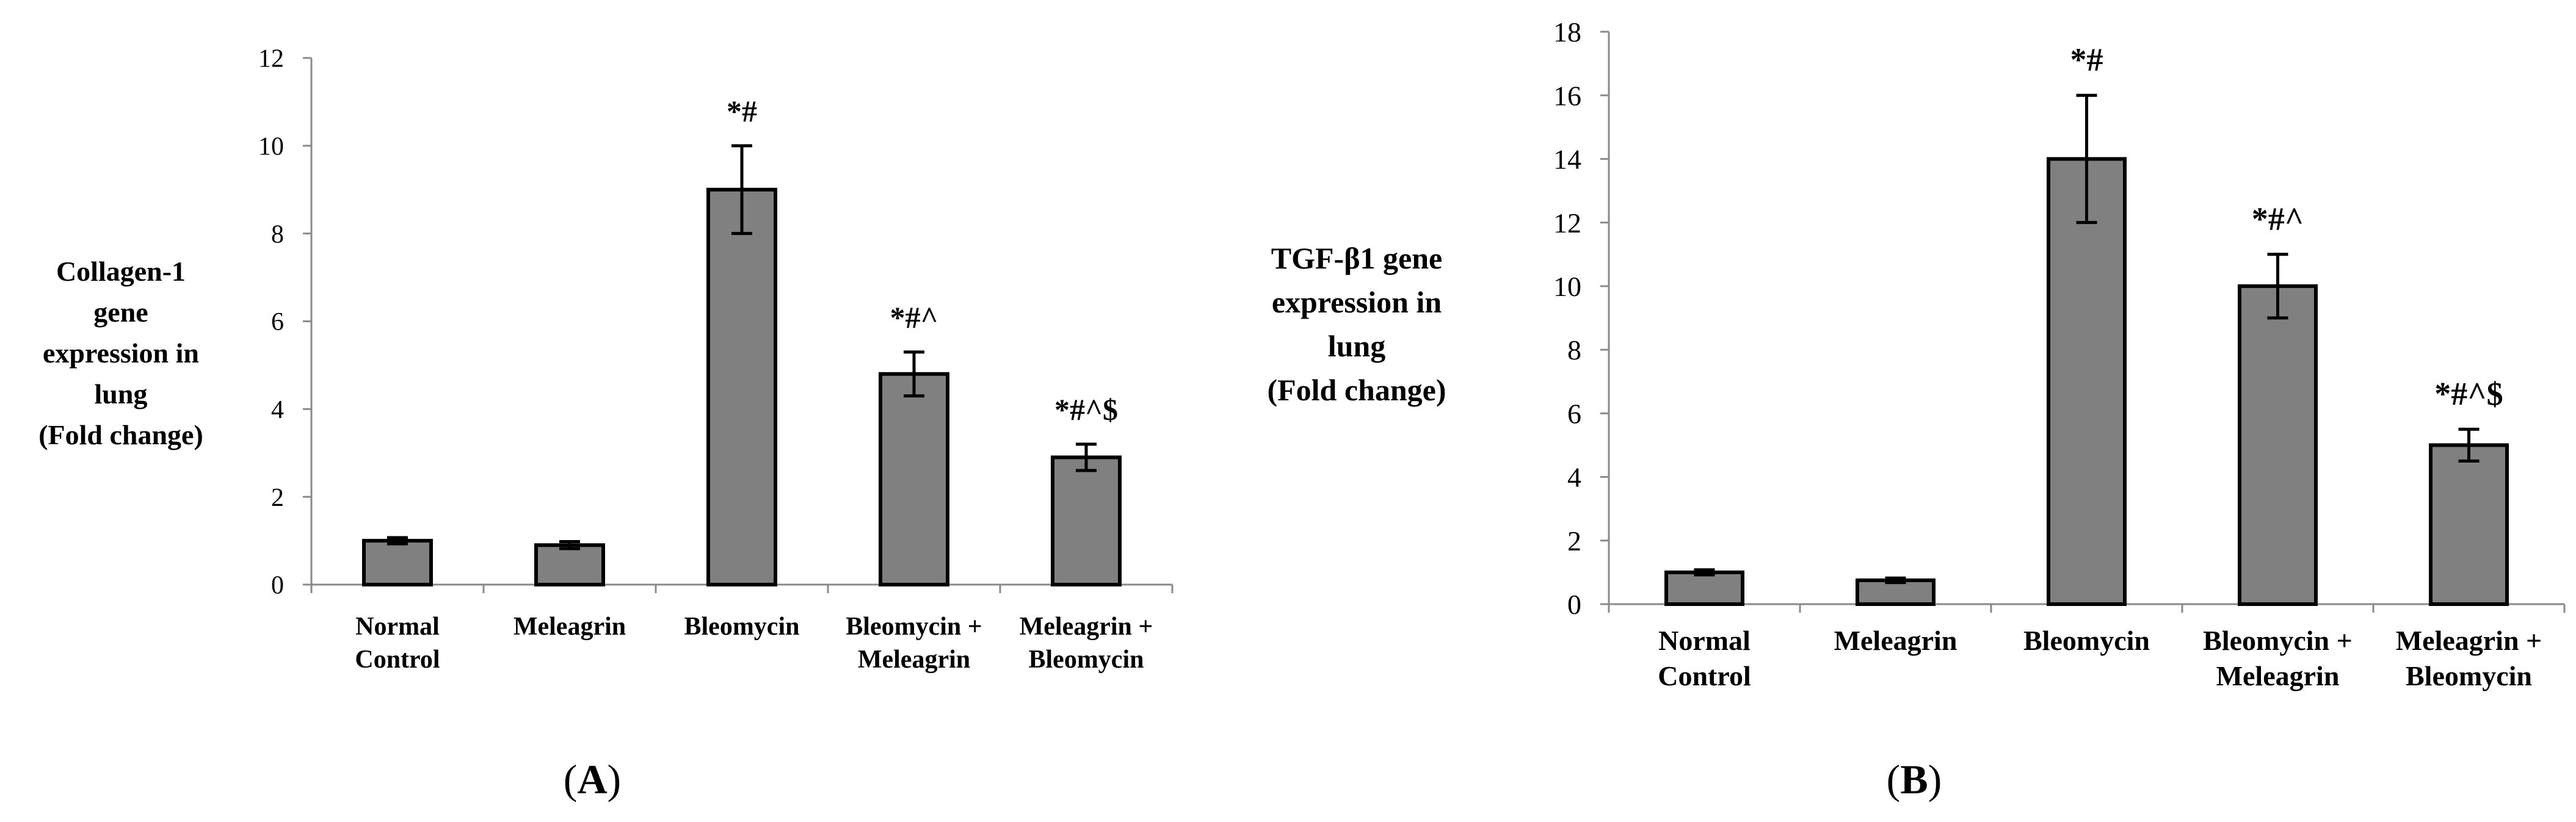  I want to click on y-tick-label: 16, so click(1567, 95).